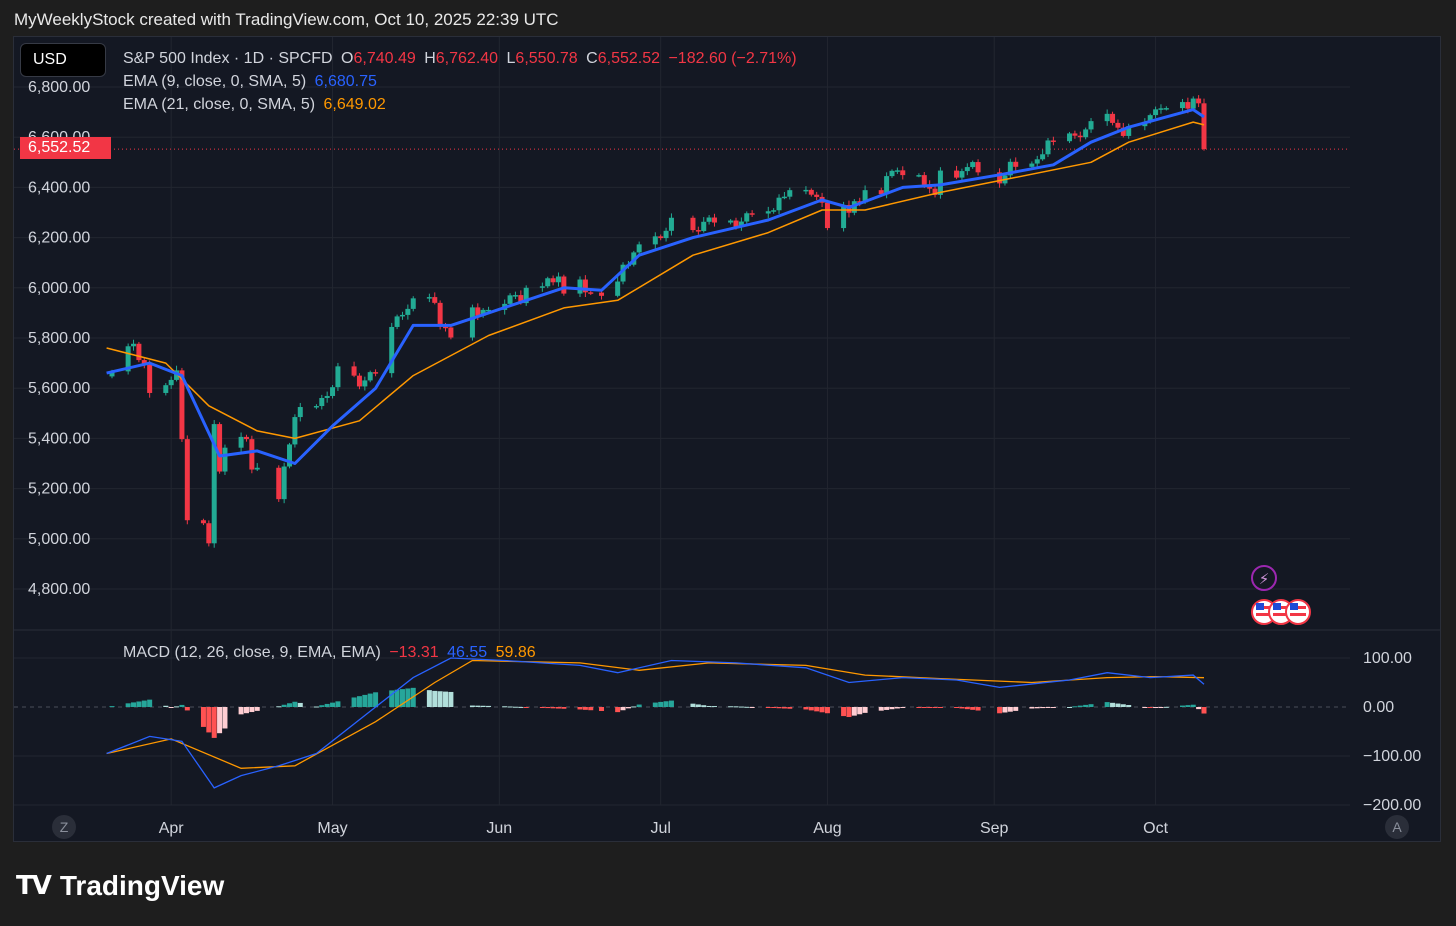  Describe the element at coordinates (1397, 827) in the screenshot. I see `auto-scale-button: A` at that location.